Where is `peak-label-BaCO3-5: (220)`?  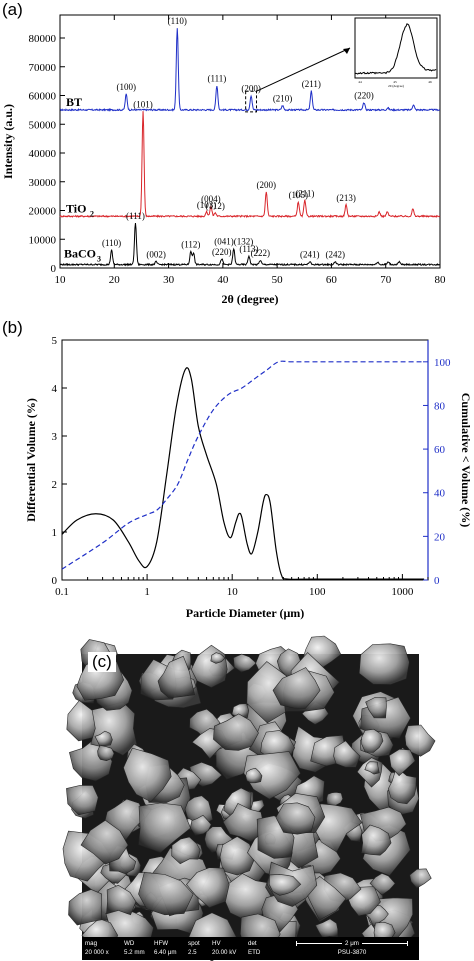
peak-label-BaCO3-5: (220) is located at coordinates (222, 252).